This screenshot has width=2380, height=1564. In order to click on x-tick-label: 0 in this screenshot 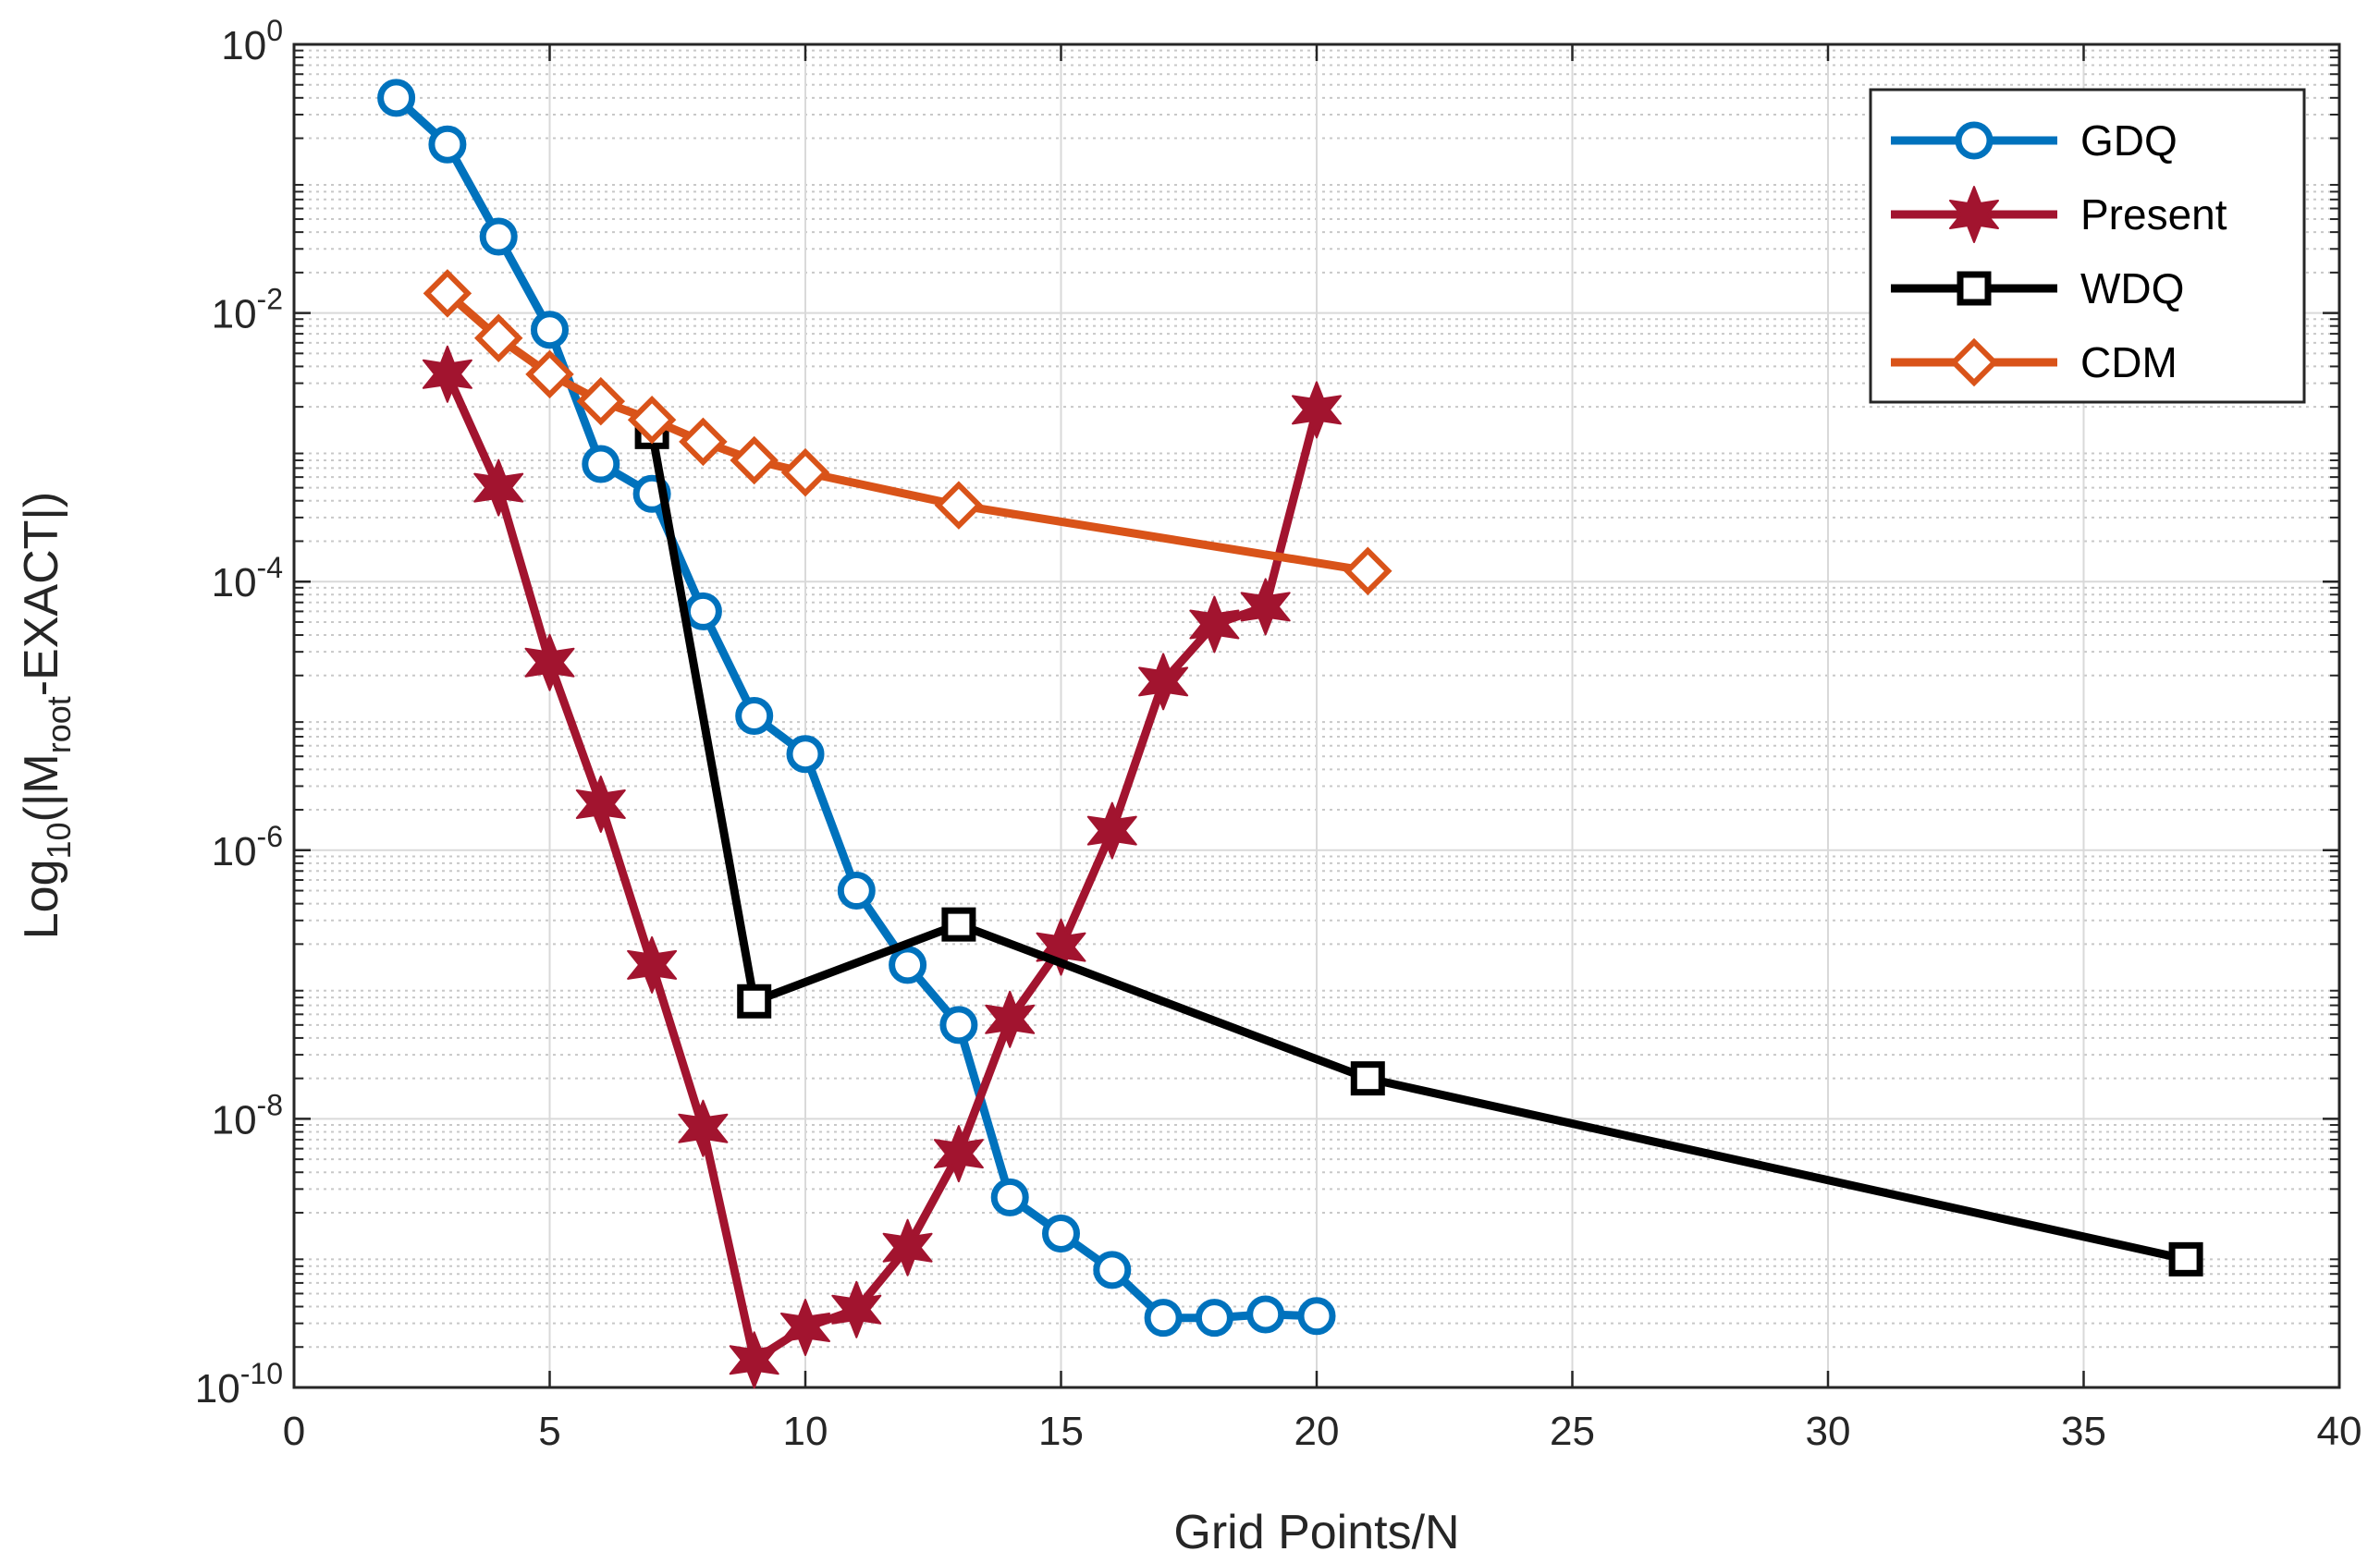, I will do `click(294, 1432)`.